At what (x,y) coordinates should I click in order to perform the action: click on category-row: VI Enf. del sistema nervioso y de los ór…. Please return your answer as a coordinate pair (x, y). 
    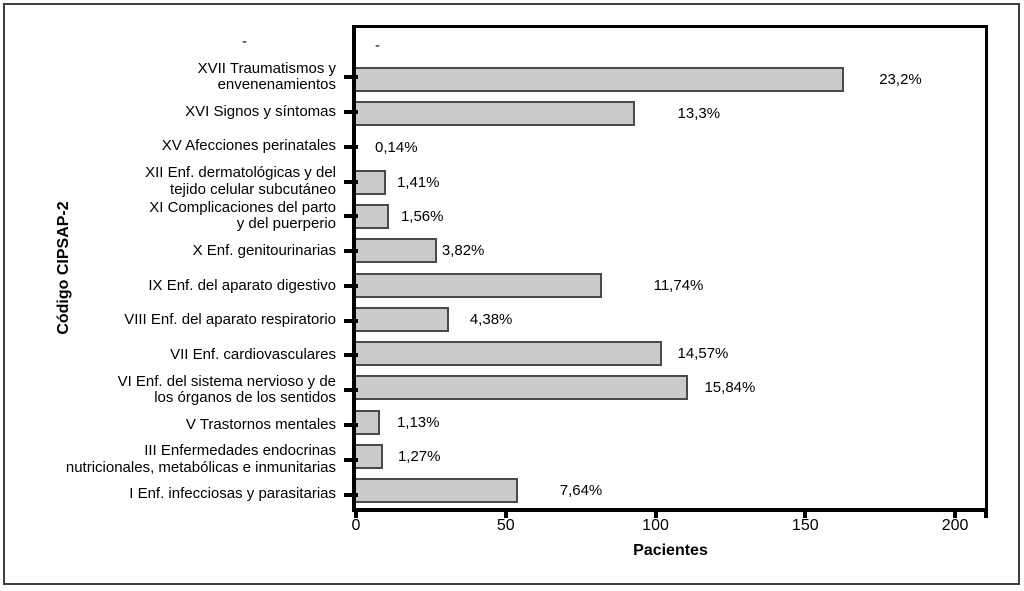
    Looking at the image, I should click on (179, 390).